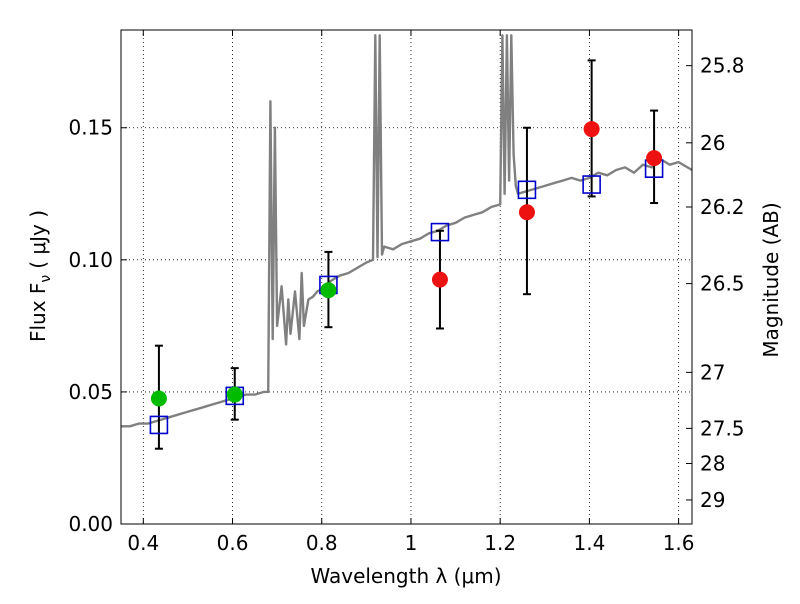  Describe the element at coordinates (90, 392) in the screenshot. I see `y-tick-label: 0.05` at that location.